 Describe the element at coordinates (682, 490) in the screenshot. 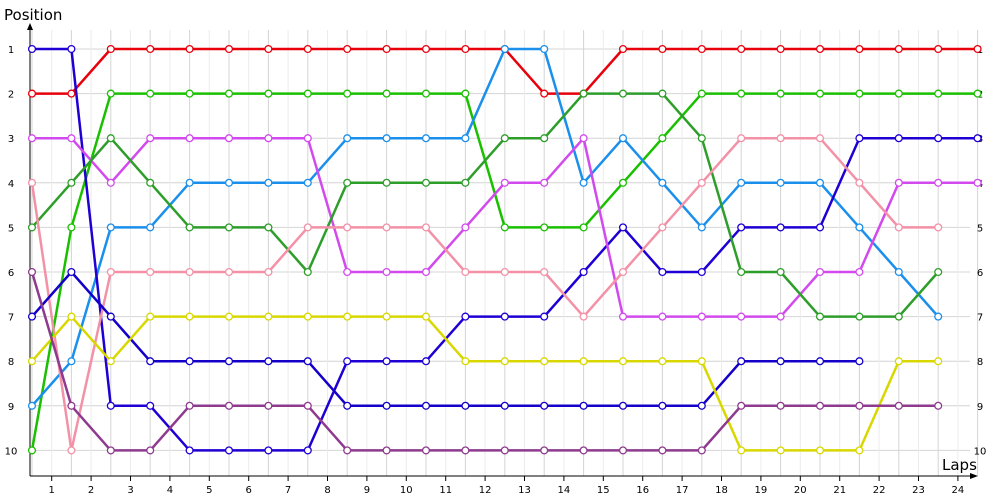

I see `x-tick-label: 17` at that location.